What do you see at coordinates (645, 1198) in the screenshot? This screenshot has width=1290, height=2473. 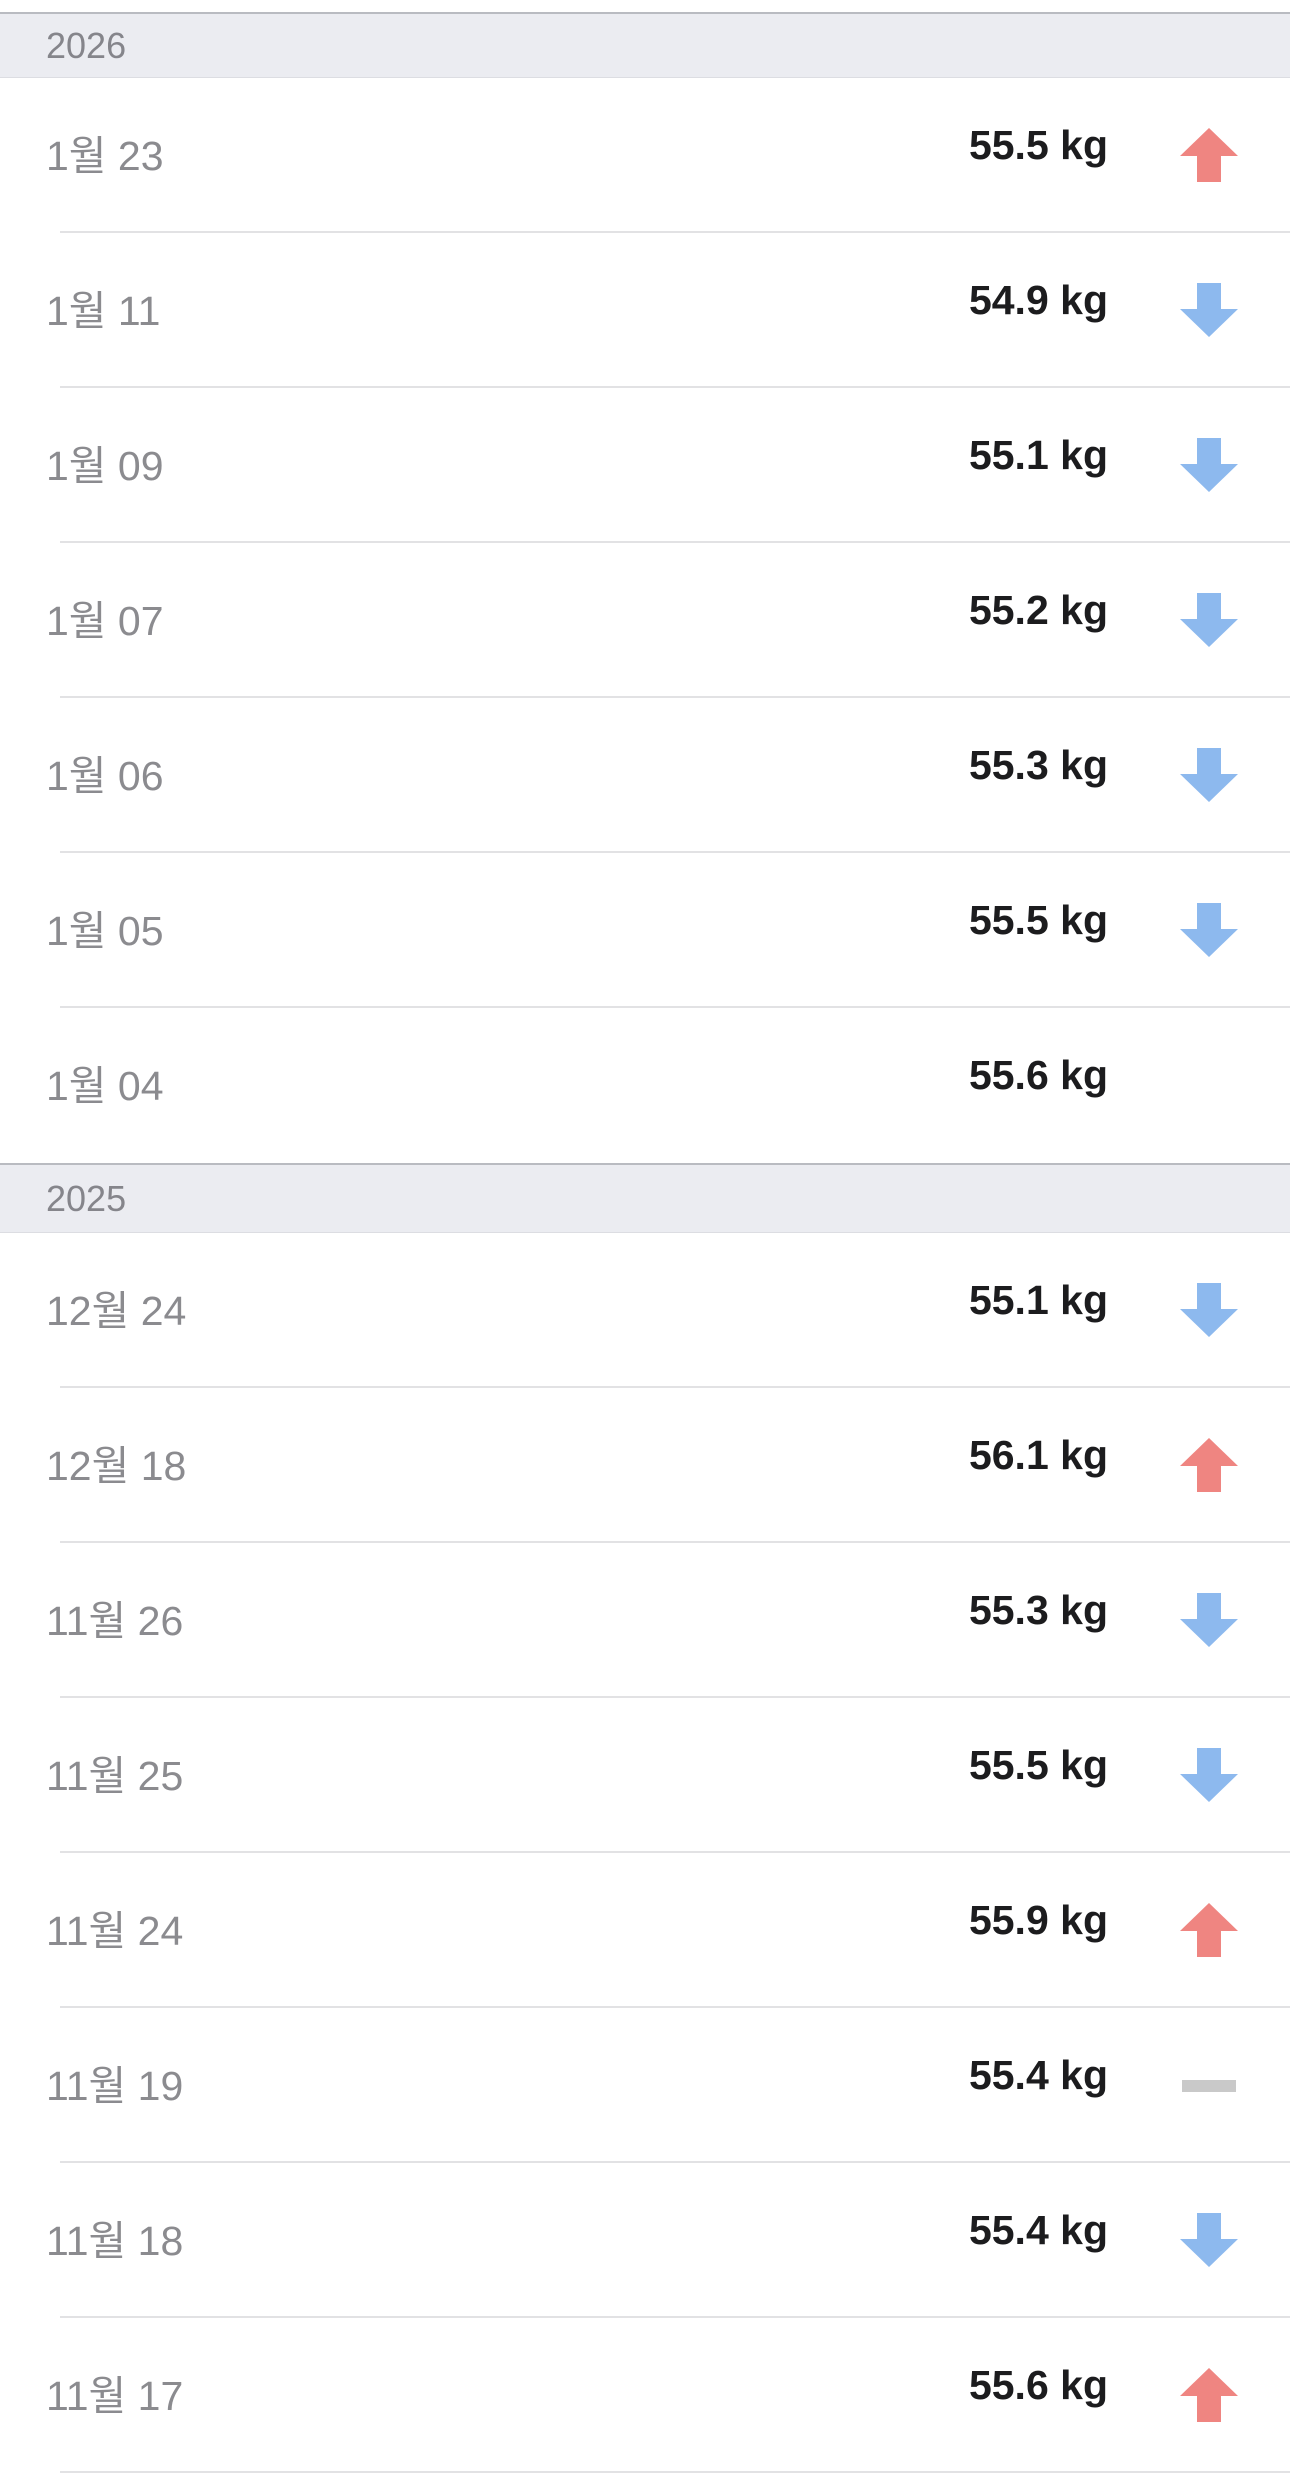 I see `section-header-year: 2025` at bounding box center [645, 1198].